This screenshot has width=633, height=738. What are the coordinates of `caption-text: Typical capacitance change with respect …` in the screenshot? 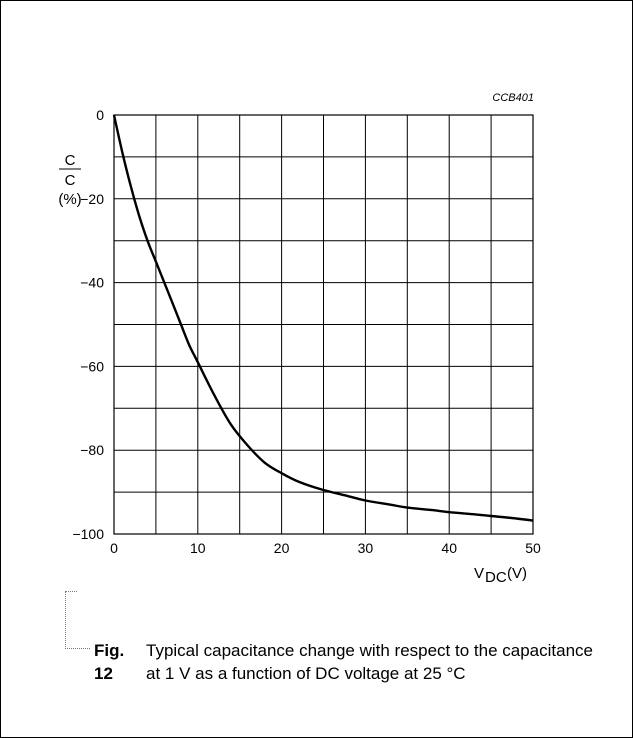 It's located at (369, 662).